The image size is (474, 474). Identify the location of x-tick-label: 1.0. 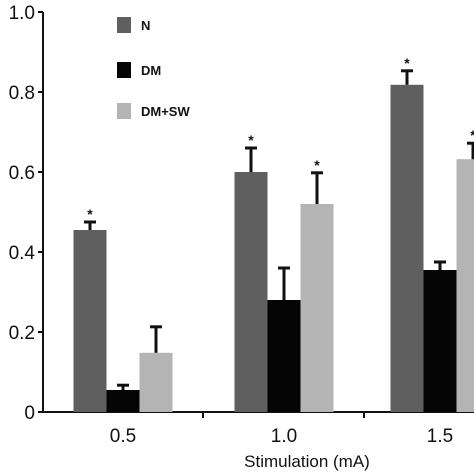
(284, 436).